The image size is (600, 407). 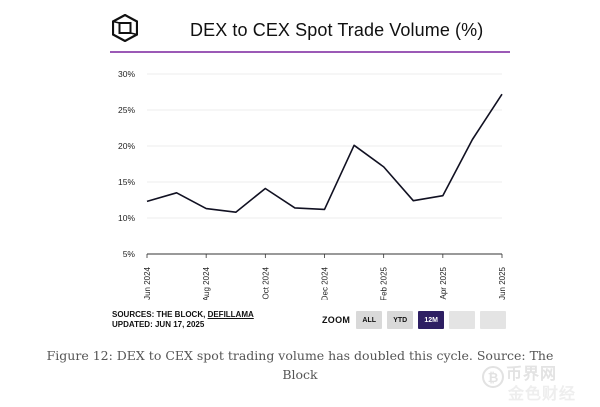 What do you see at coordinates (336, 320) in the screenshot?
I see `zoom-label: ZOOM` at bounding box center [336, 320].